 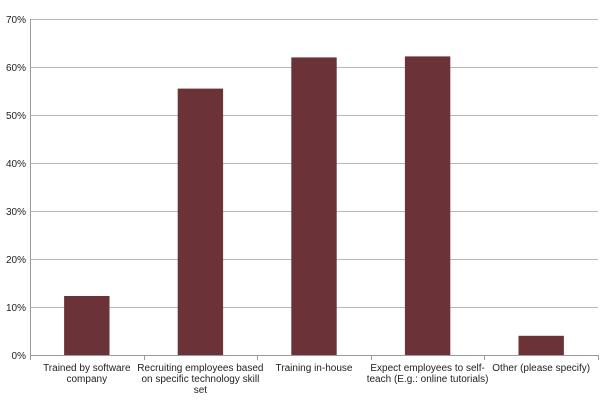 What do you see at coordinates (201, 390) in the screenshot?
I see `category-label-line: set` at bounding box center [201, 390].